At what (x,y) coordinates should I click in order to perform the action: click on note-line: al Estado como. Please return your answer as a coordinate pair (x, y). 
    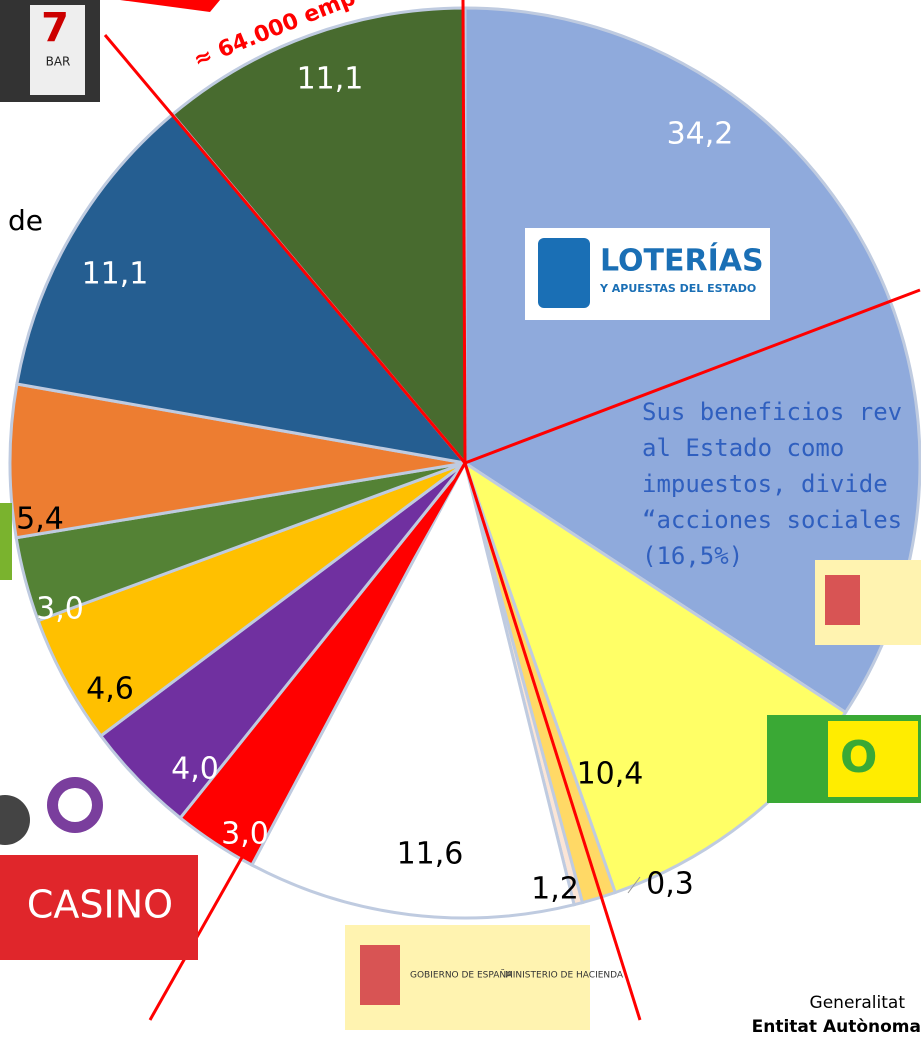
    Looking at the image, I should click on (743, 448).